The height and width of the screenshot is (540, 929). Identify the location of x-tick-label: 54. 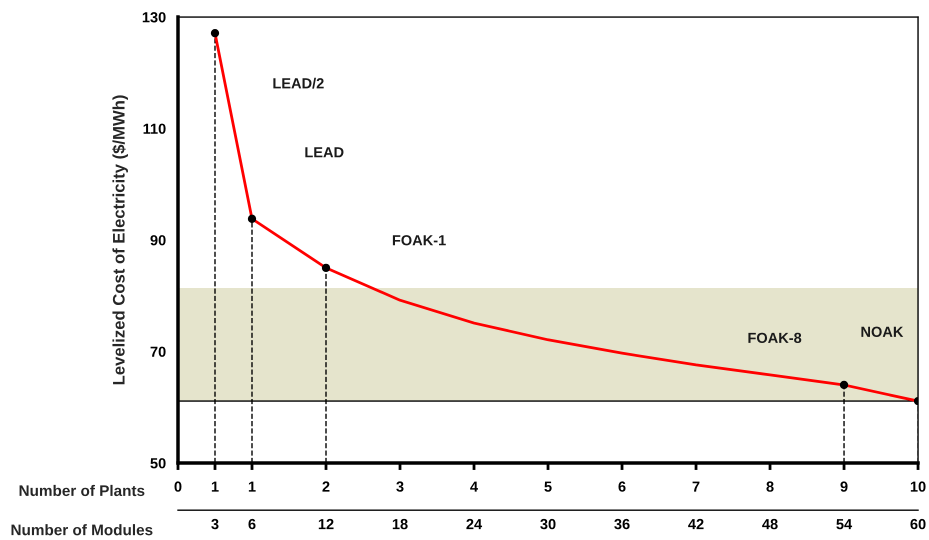
(844, 524).